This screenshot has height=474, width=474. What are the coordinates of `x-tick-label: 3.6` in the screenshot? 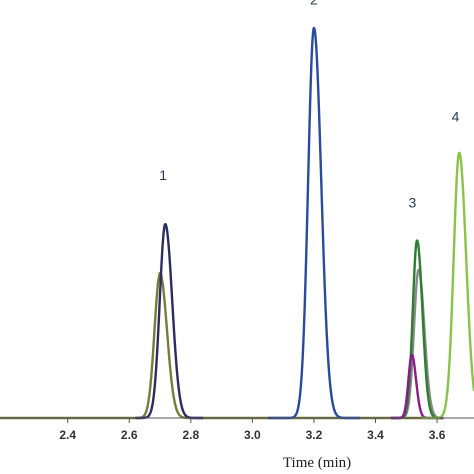 It's located at (437, 435).